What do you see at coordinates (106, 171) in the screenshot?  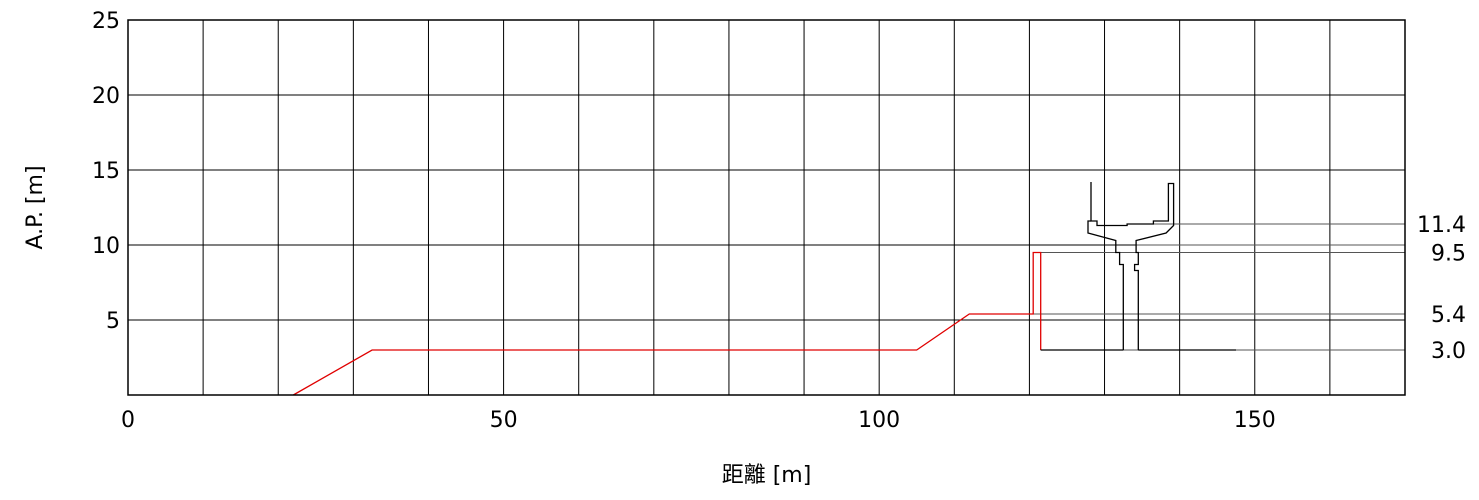 I see `y-tick-label: 15` at bounding box center [106, 171].